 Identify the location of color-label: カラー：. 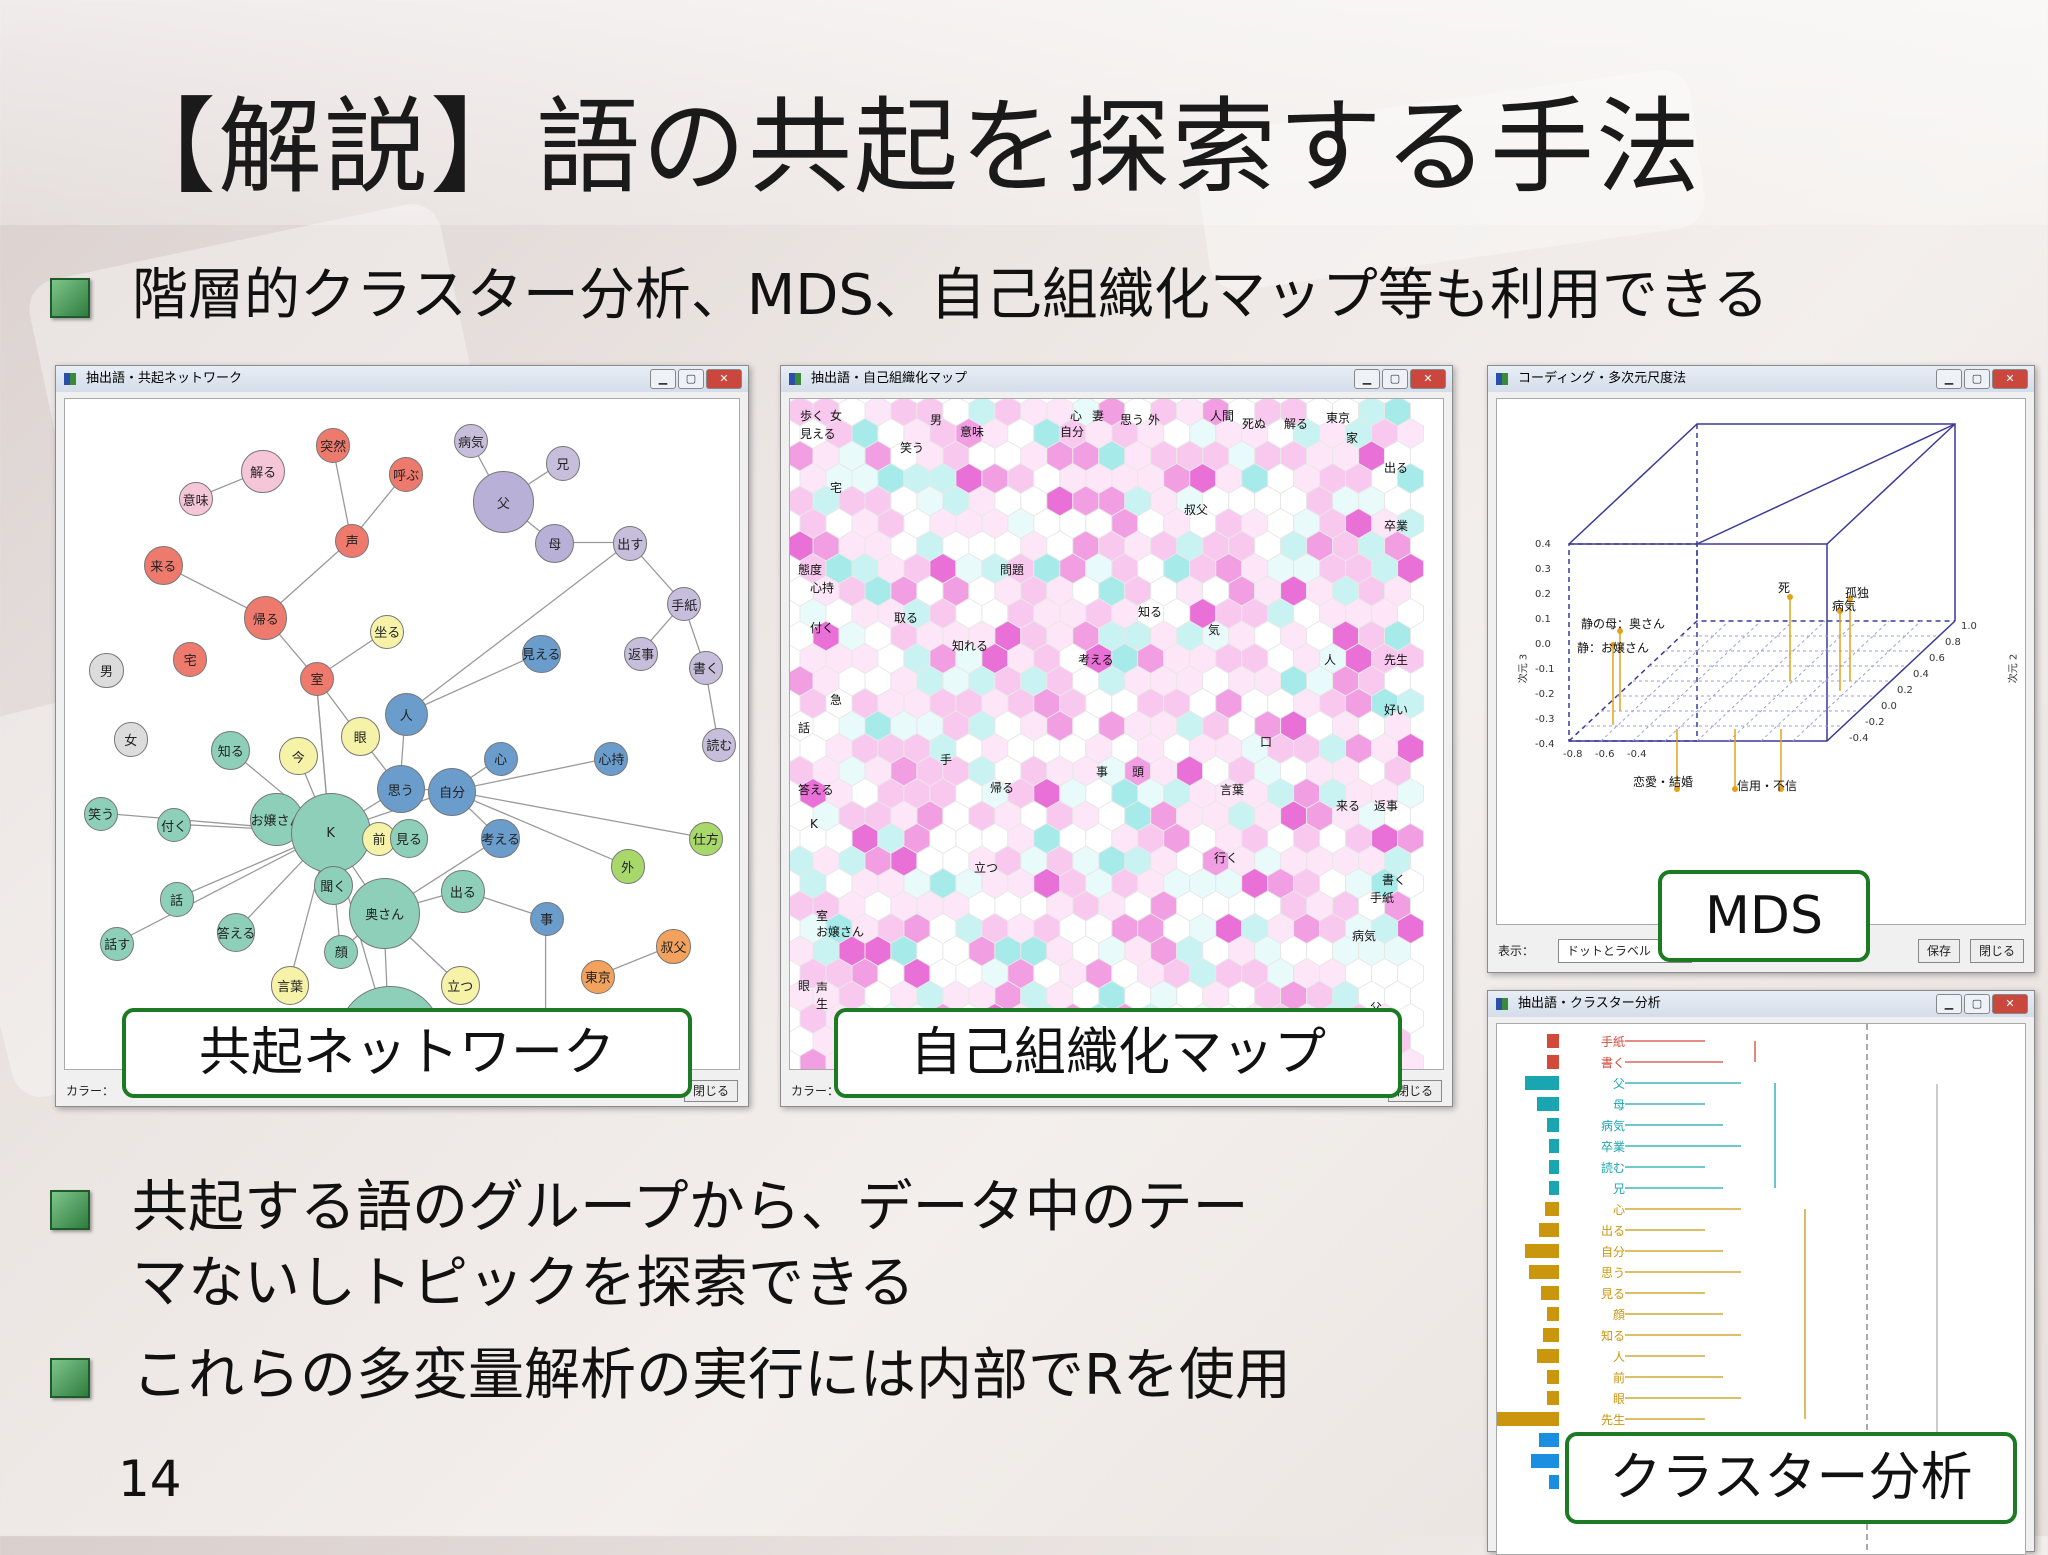
(90, 1091).